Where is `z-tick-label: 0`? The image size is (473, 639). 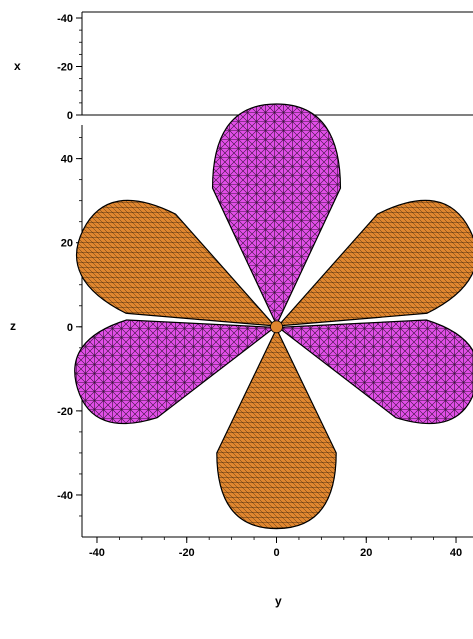
z-tick-label: 0 is located at coordinates (70, 328).